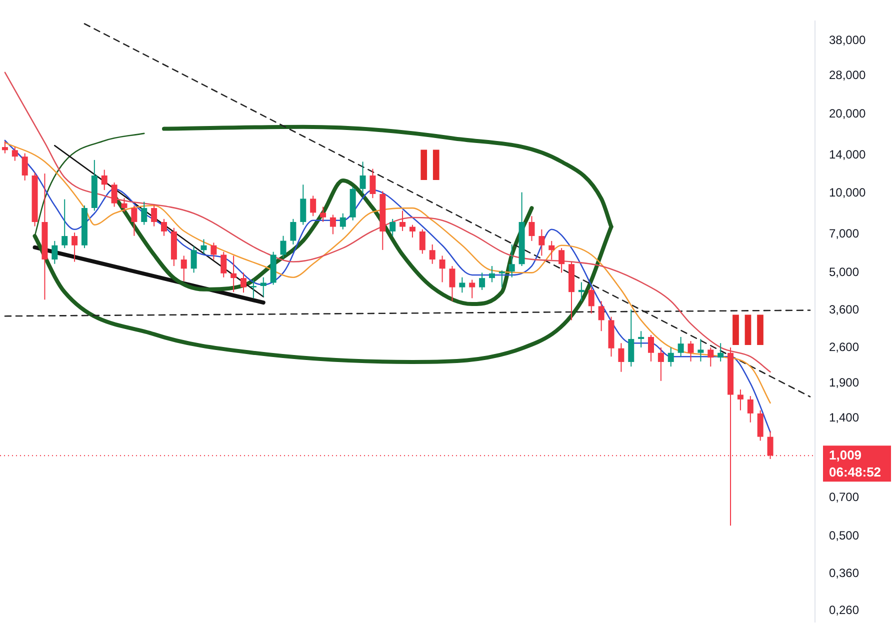  Describe the element at coordinates (847, 113) in the screenshot. I see `y-tick-label: 20,000` at that location.